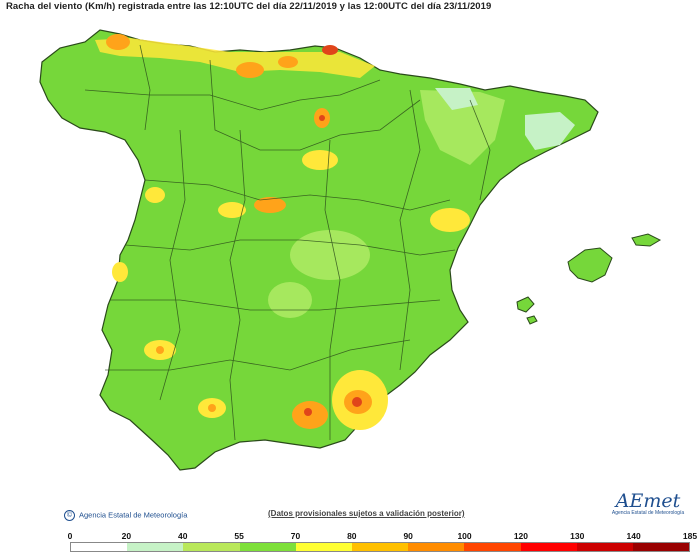 The image size is (700, 560). I want to click on logo-subtitle: Agencia Estatal de Meteorología, so click(648, 513).